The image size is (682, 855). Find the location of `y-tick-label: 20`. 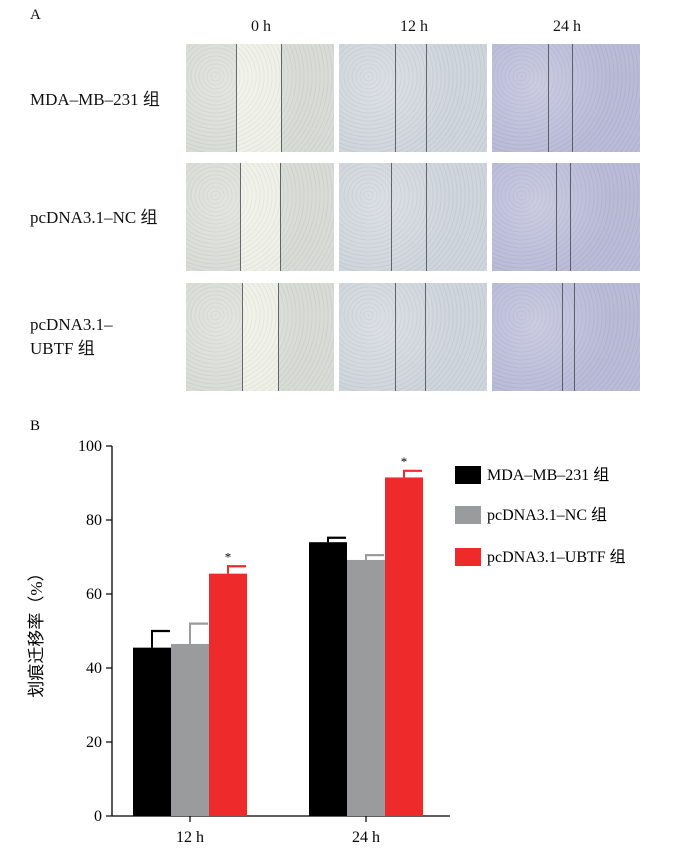

y-tick-label: 20 is located at coordinates (94, 742).